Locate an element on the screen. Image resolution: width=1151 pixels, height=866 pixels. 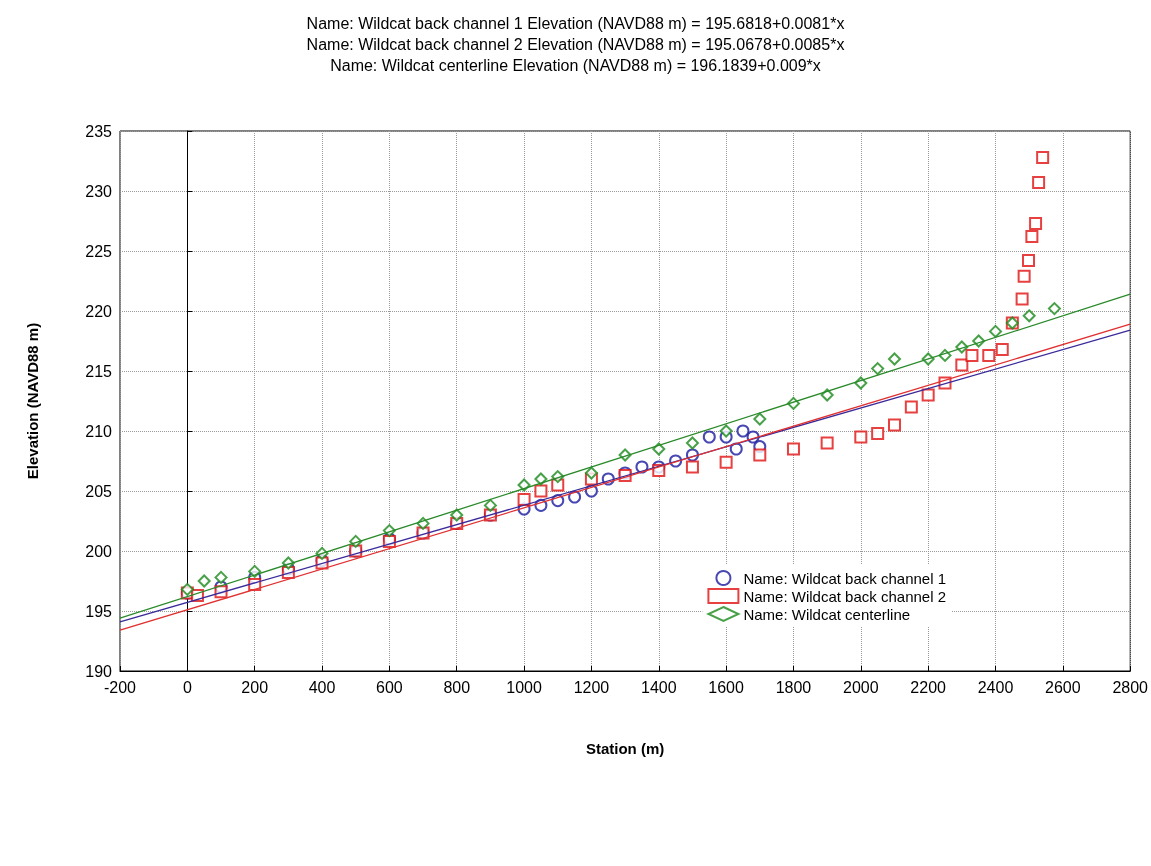
x-tick-label: 2200 is located at coordinates (928, 687).